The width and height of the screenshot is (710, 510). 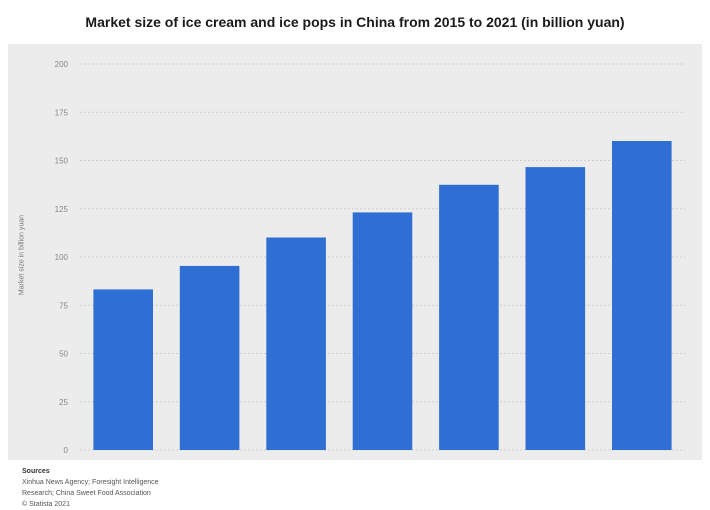 I want to click on bar-2015, so click(x=123, y=369).